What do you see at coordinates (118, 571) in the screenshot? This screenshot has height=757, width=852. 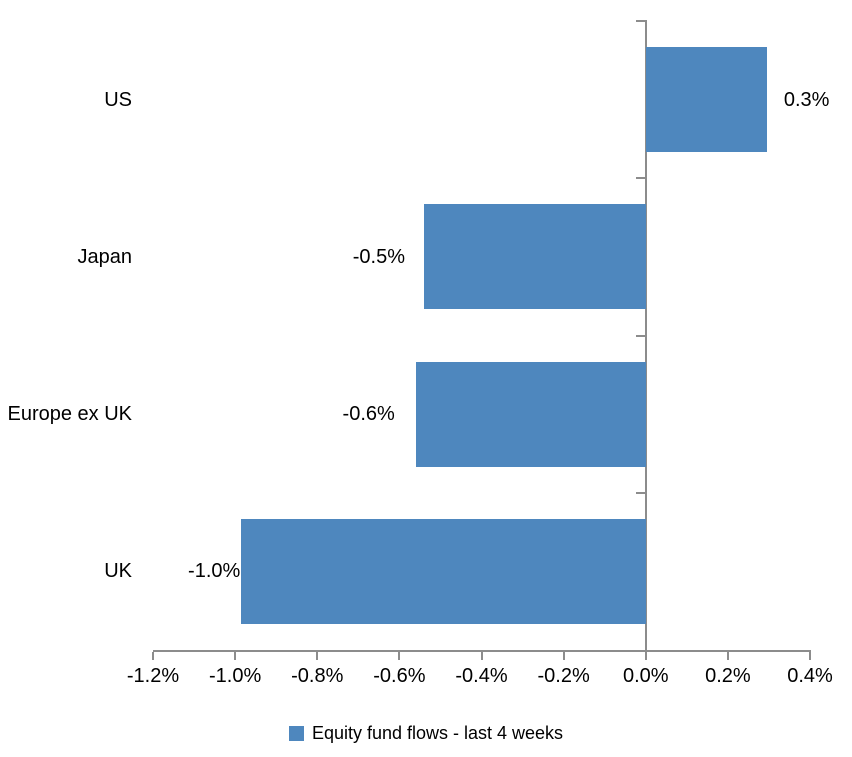 I see `category-label-uk: UK` at bounding box center [118, 571].